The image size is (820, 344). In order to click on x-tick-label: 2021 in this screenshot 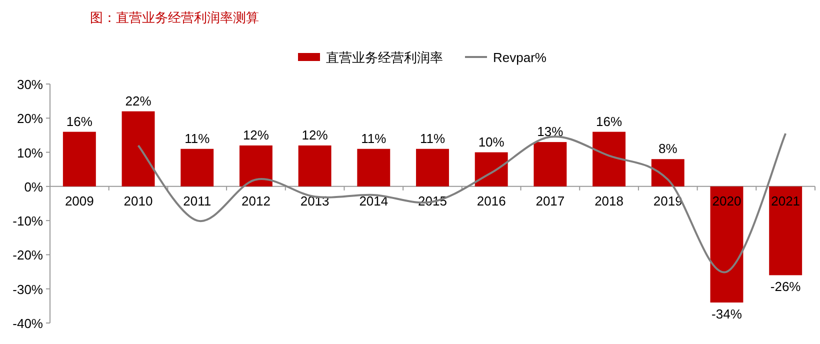, I will do `click(785, 200)`.